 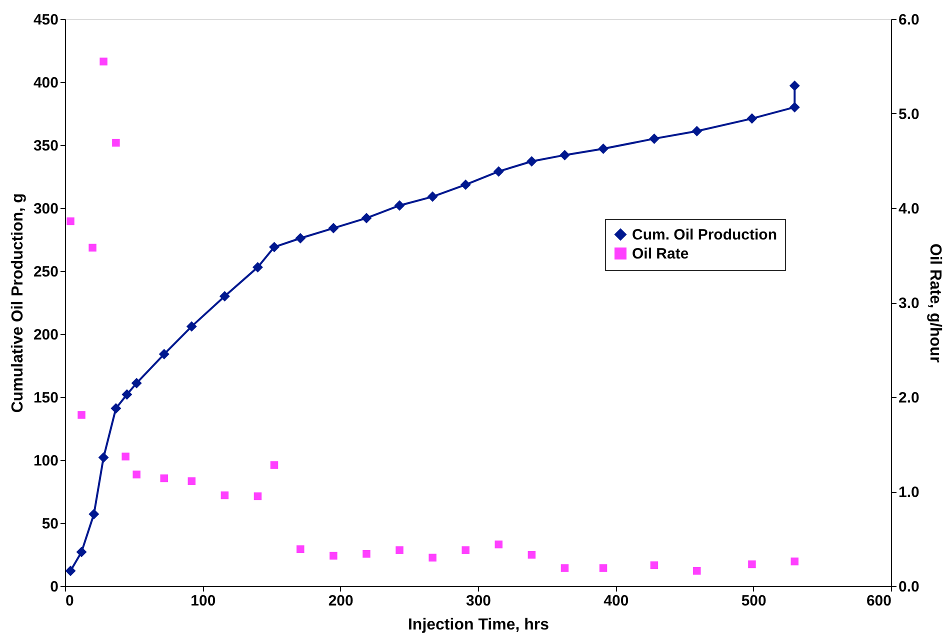 What do you see at coordinates (753, 601) in the screenshot?
I see `x-tick-label: 500` at bounding box center [753, 601].